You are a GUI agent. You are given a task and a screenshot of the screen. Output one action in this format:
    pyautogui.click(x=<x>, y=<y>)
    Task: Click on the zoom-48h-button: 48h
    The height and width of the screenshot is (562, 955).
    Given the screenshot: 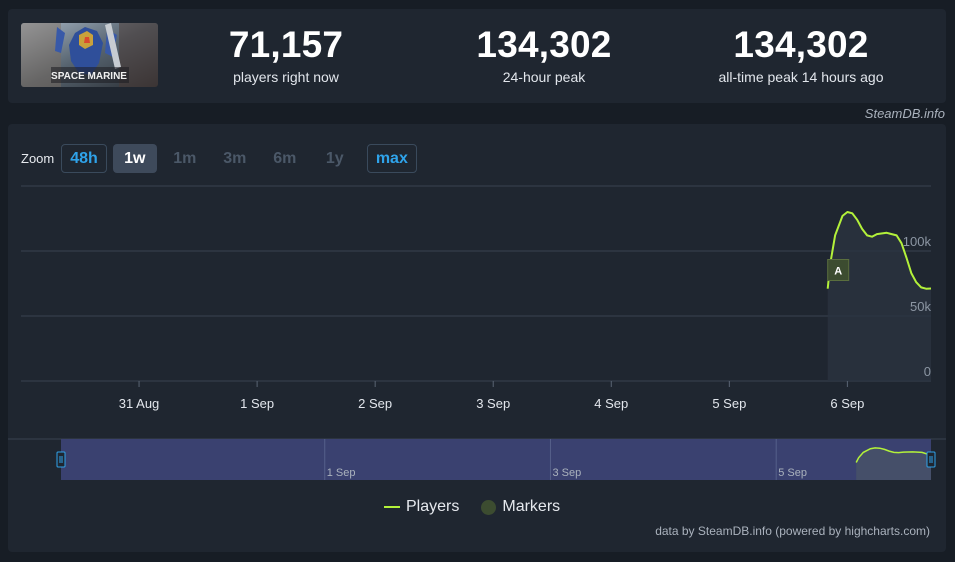 What is the action you would take?
    pyautogui.click(x=84, y=158)
    